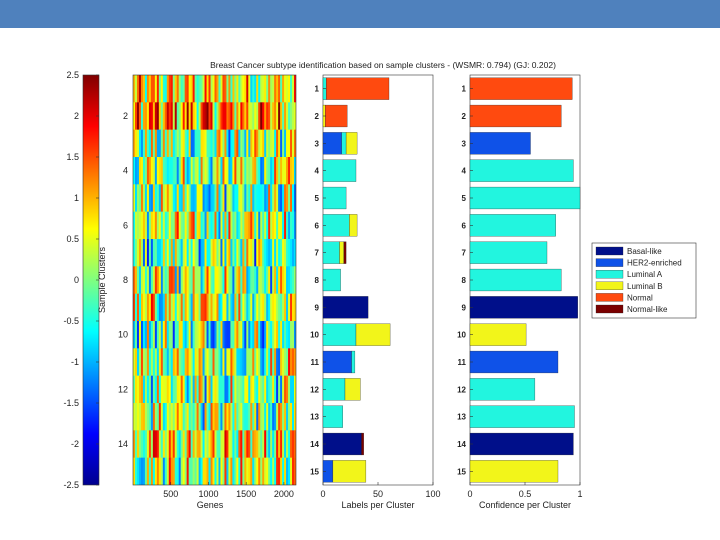 The width and height of the screenshot is (720, 540). Describe the element at coordinates (125, 116) in the screenshot. I see `heatmap-ytick-label: 2` at that location.